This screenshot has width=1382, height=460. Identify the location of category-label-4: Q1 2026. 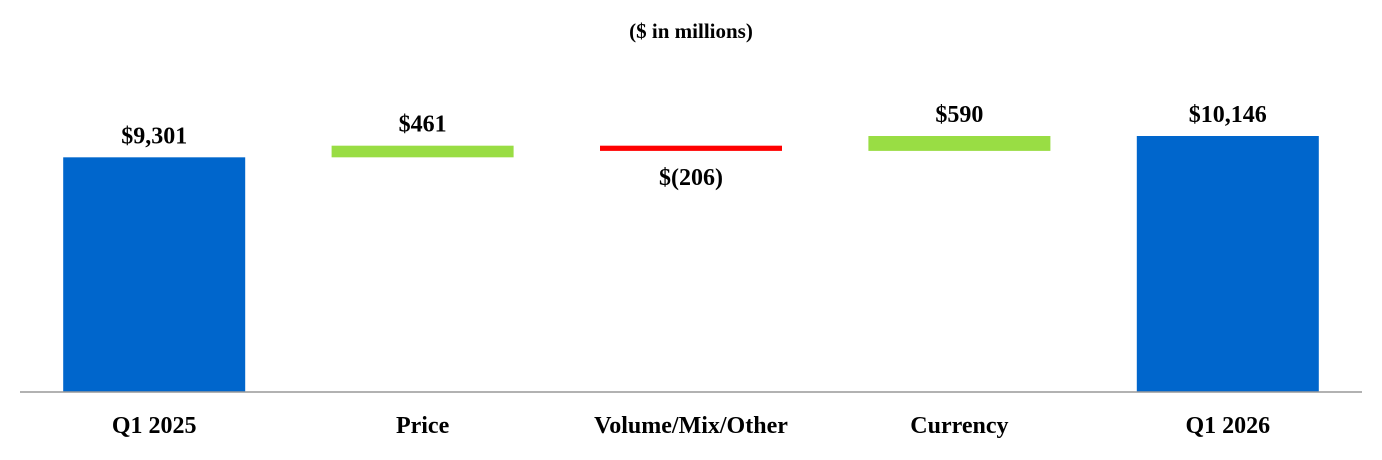
(1227, 426).